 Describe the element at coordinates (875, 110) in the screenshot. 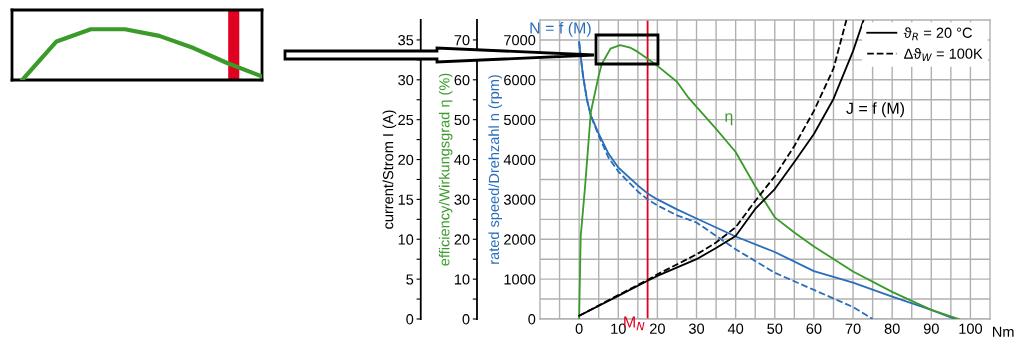

I see `annotation: J = f (M)` at that location.